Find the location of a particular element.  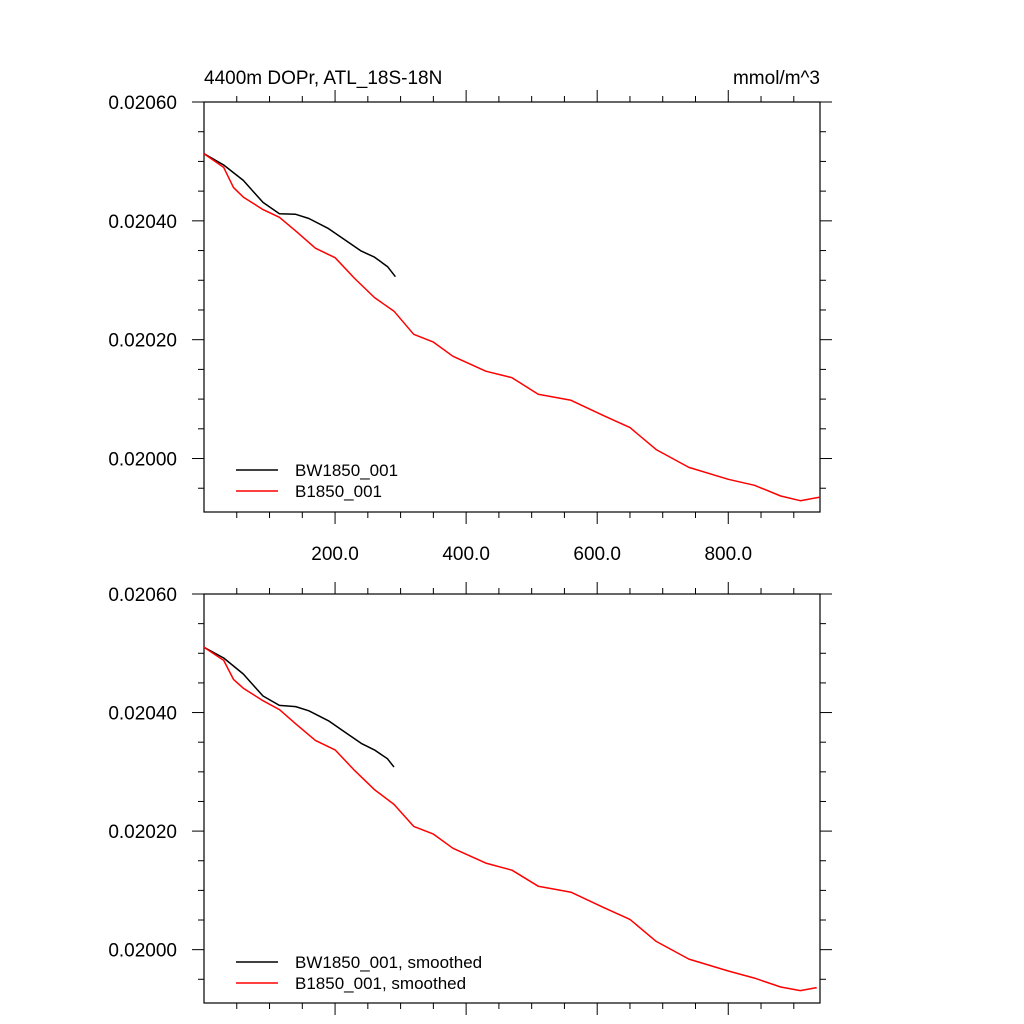

x-tick-label: 200.0 is located at coordinates (335, 554).